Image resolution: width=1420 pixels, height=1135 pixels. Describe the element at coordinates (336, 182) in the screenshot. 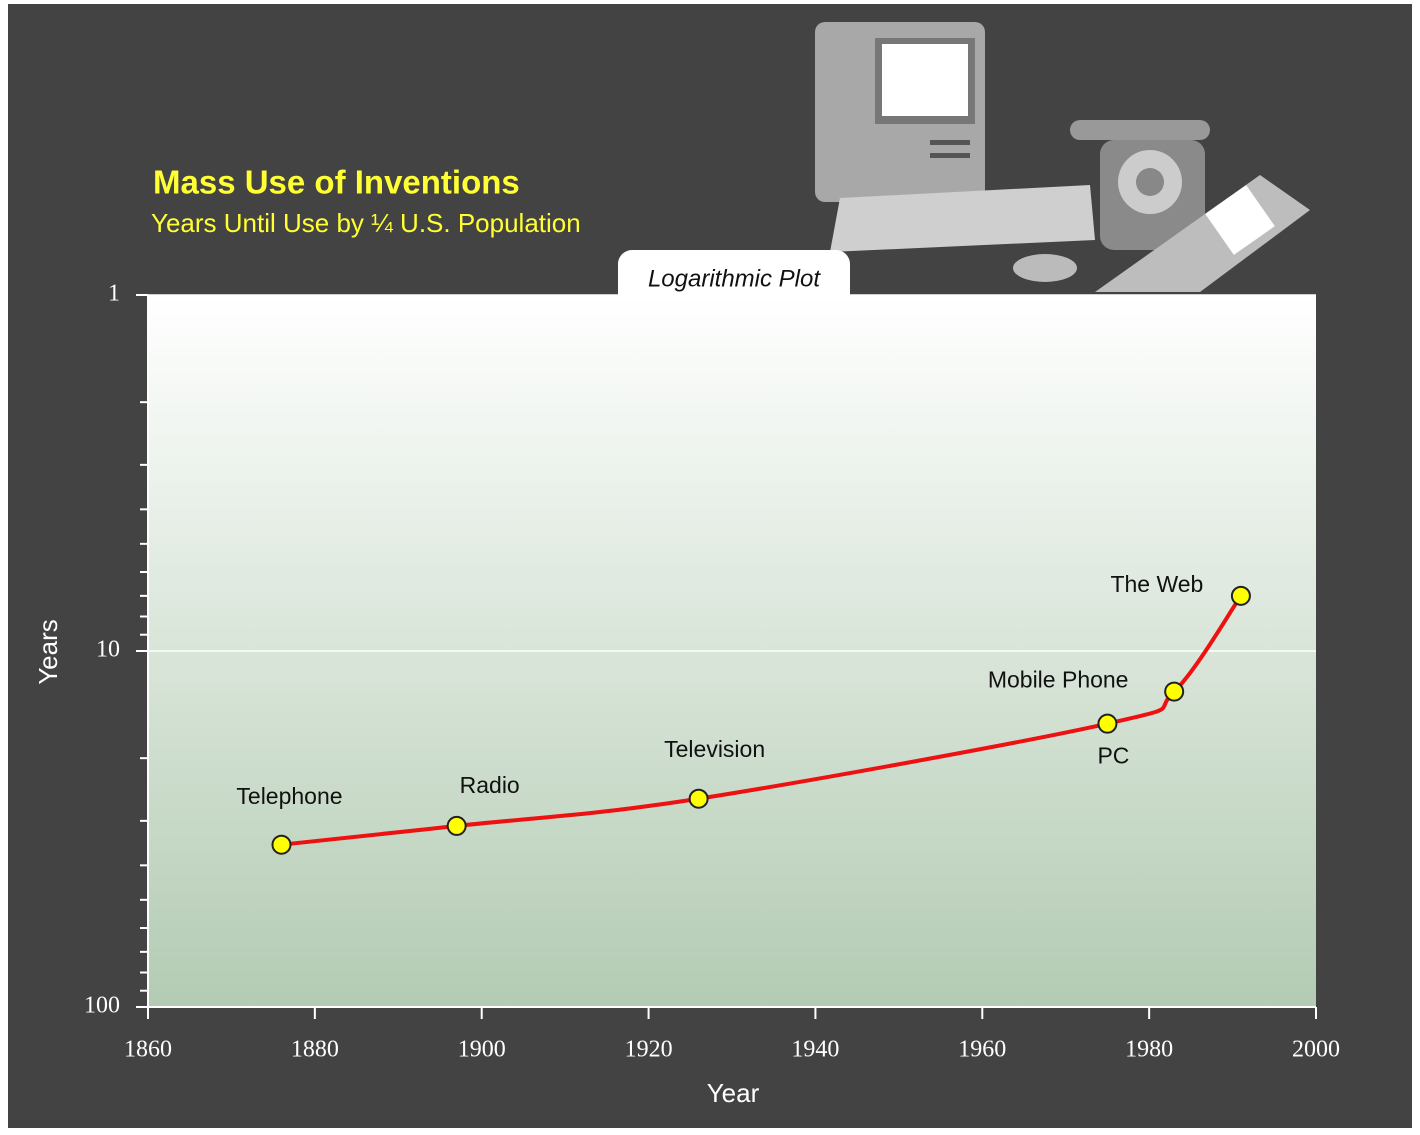

I see `chart-title: Mass Use of Inventions` at that location.